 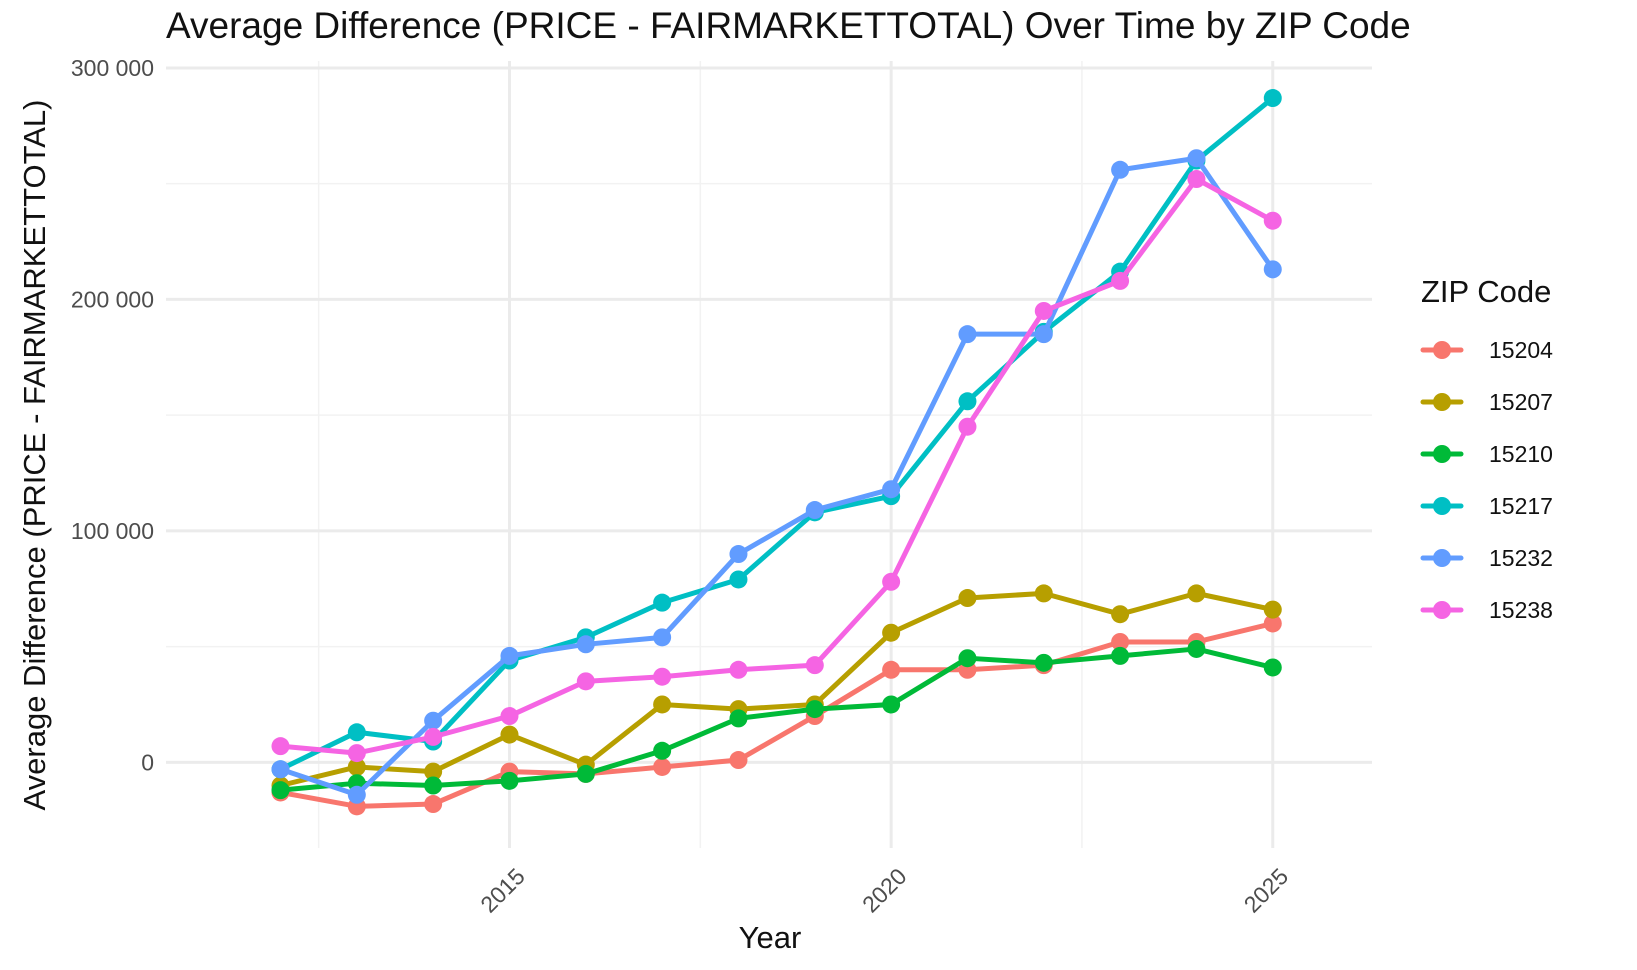 I want to click on x-tick-label-2020: 2020, so click(x=884, y=890).